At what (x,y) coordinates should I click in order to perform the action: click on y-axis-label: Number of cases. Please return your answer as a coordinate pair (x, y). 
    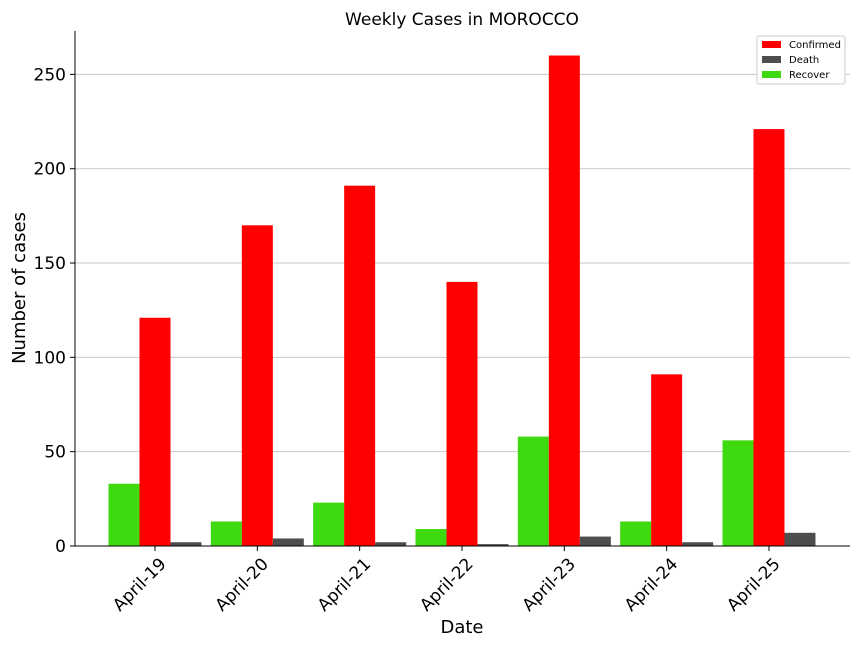
    Looking at the image, I should click on (19, 288).